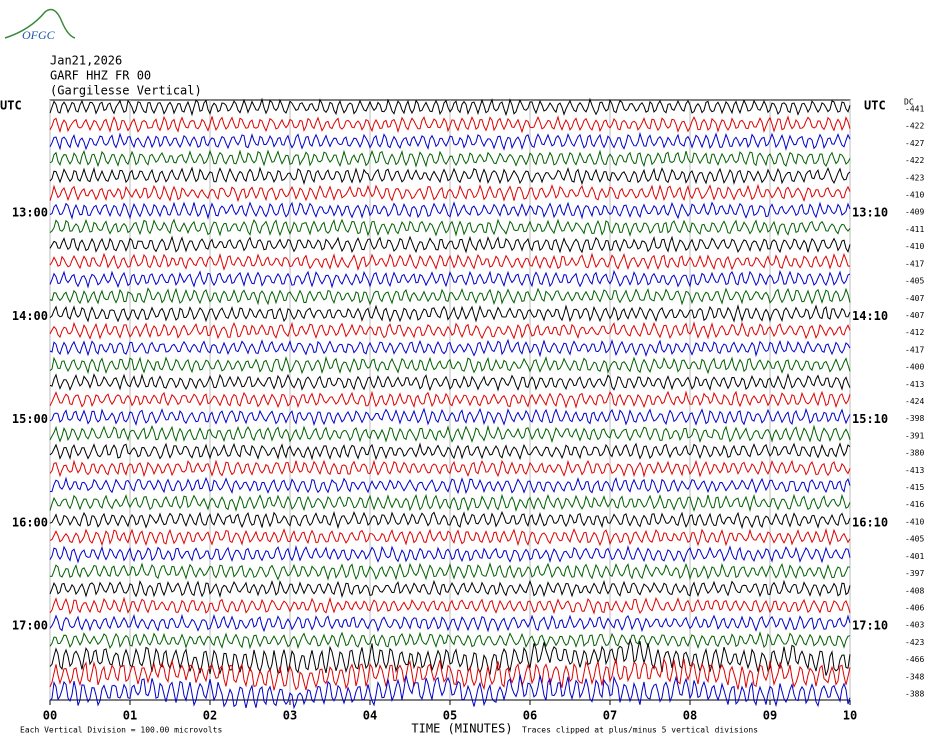 This screenshot has height=744, width=930. Describe the element at coordinates (914, 556) in the screenshot. I see `dc-offset: -401` at that location.